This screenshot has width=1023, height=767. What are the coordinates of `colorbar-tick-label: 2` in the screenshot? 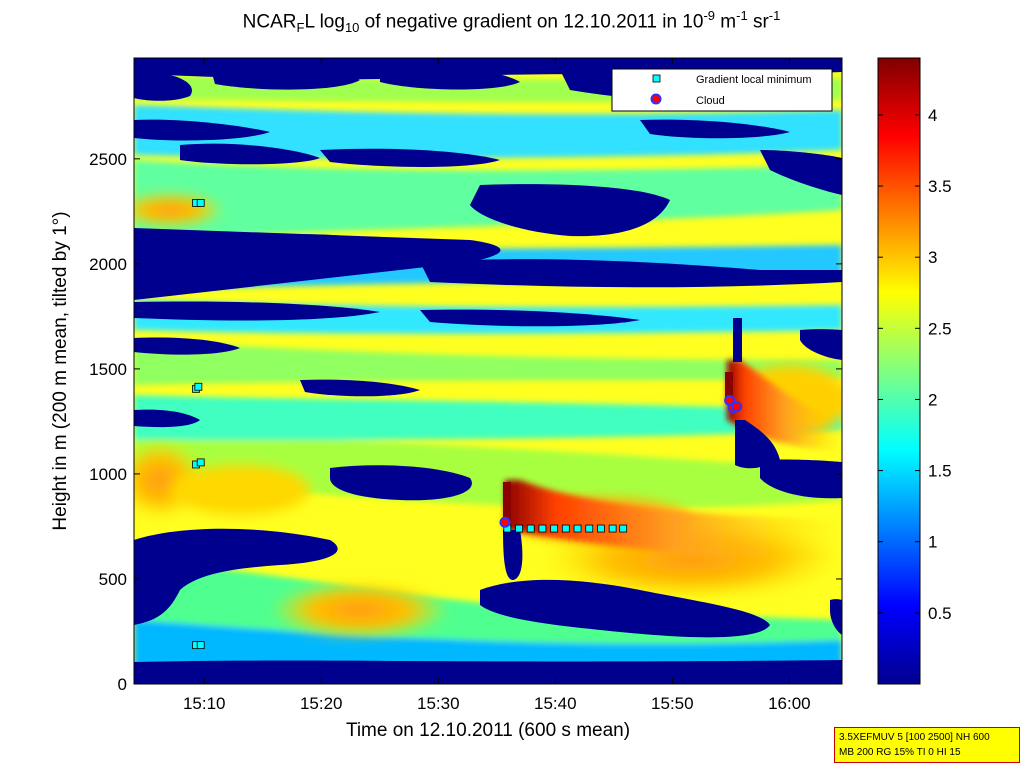 It's located at (932, 399).